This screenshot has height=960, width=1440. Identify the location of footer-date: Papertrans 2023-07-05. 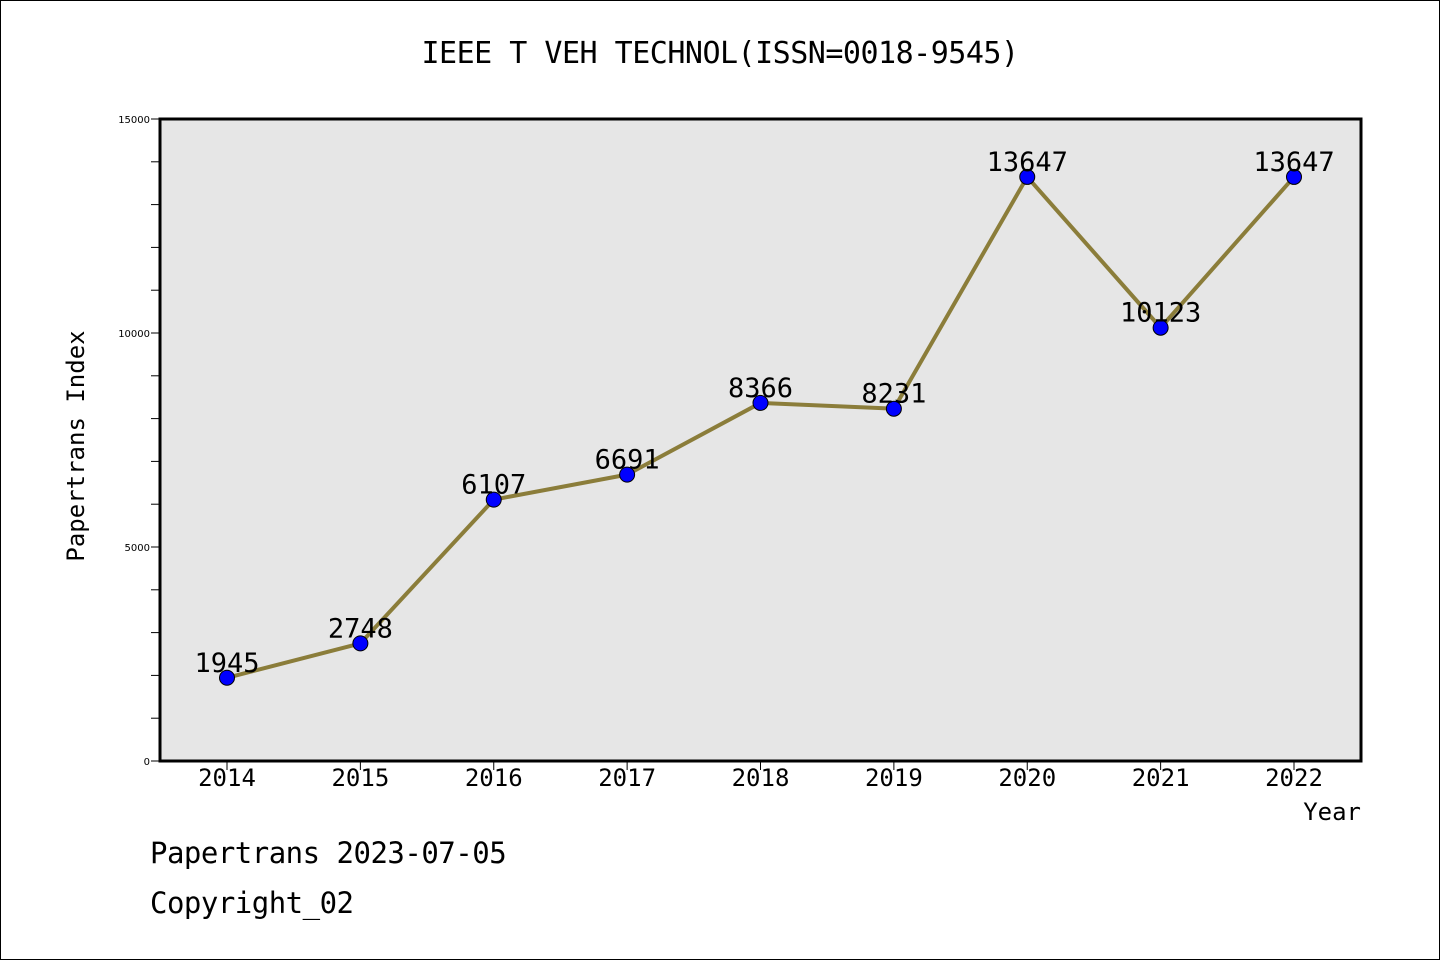
(328, 853).